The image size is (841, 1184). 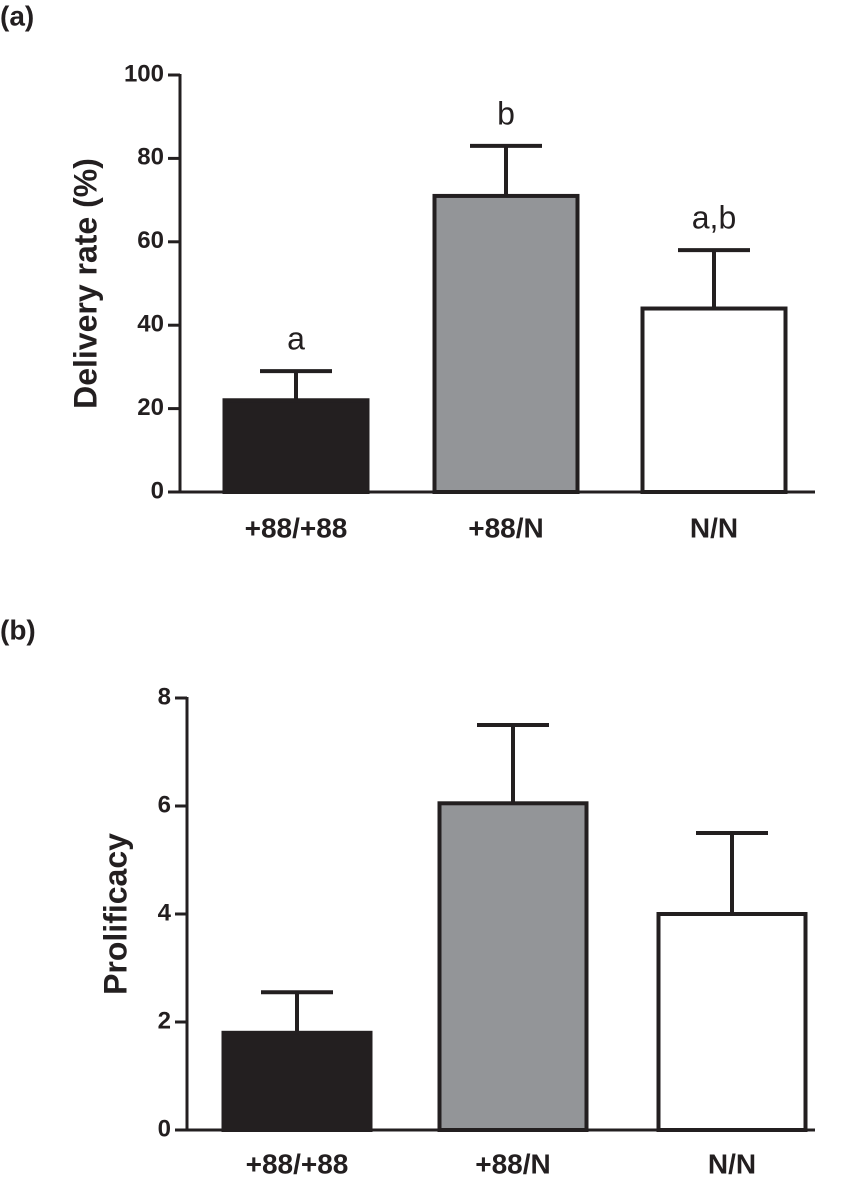 I want to click on annotation: a, so click(x=296, y=339).